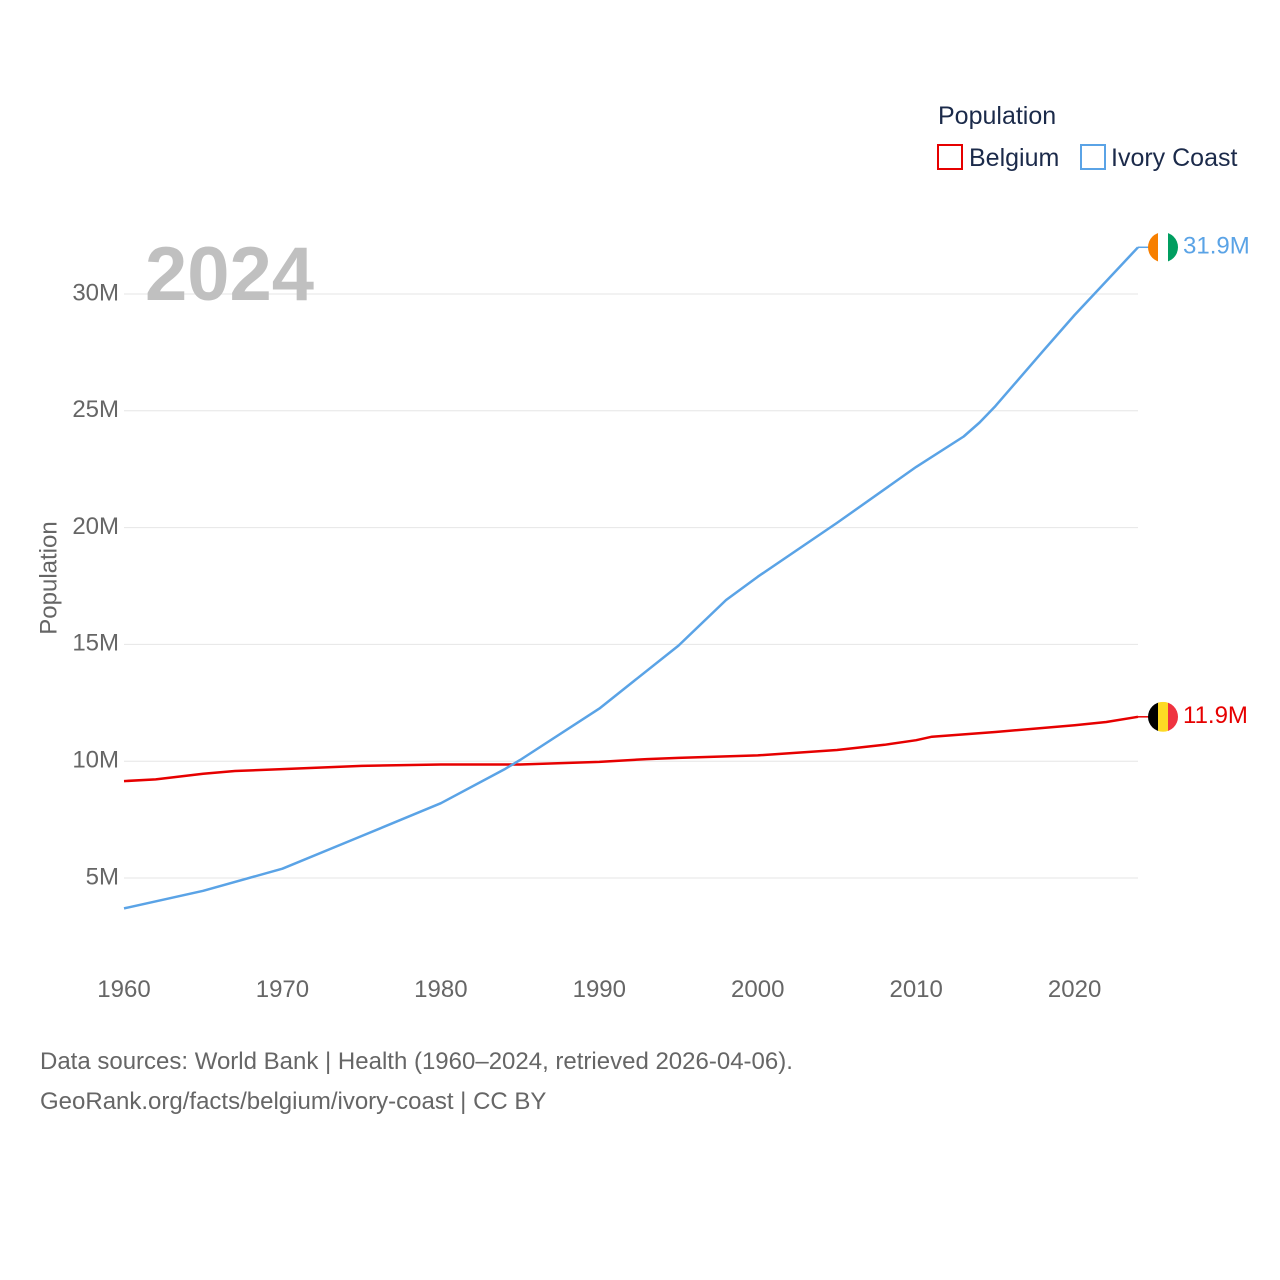 The width and height of the screenshot is (1280, 1280). I want to click on end-value-label: 31.9M, so click(1216, 246).